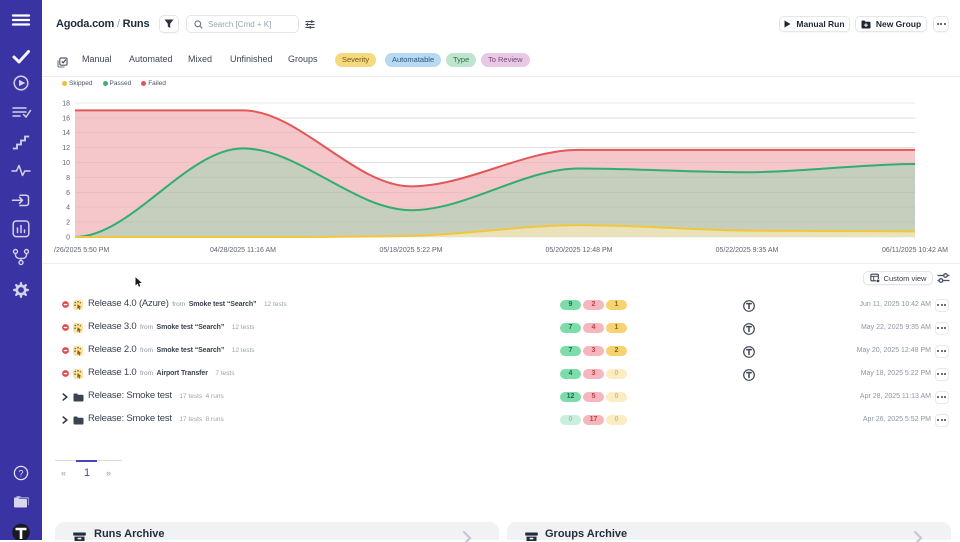 The height and width of the screenshot is (542, 960). I want to click on svg-text: 6, so click(68, 193).